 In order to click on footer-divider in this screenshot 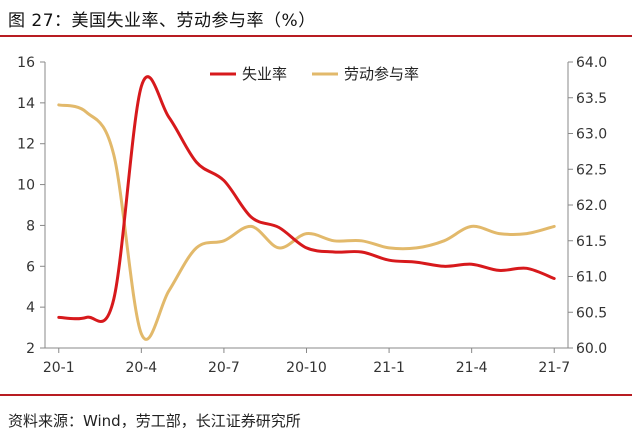, I will do `click(316, 395)`.